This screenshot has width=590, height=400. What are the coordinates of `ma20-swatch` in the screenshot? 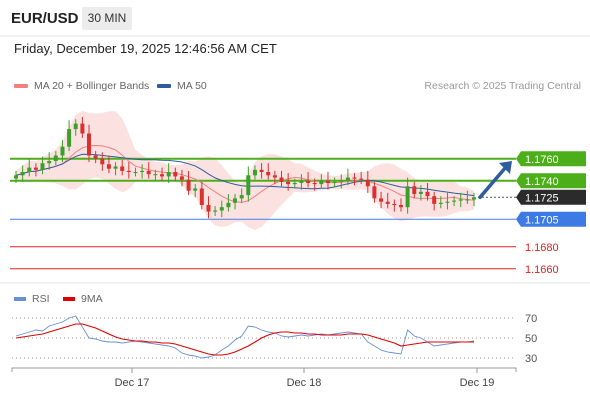 It's located at (21, 86).